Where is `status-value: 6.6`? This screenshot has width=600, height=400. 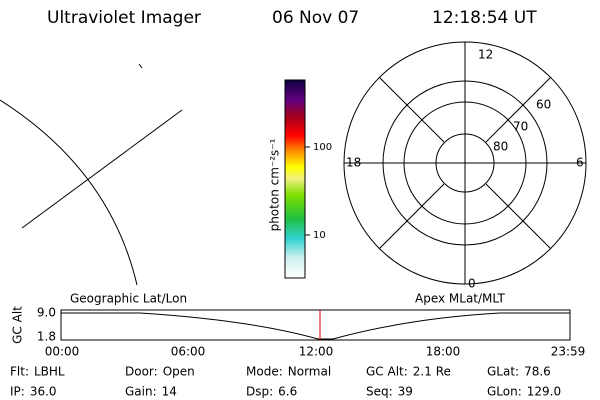 status-value: 6.6 is located at coordinates (287, 392).